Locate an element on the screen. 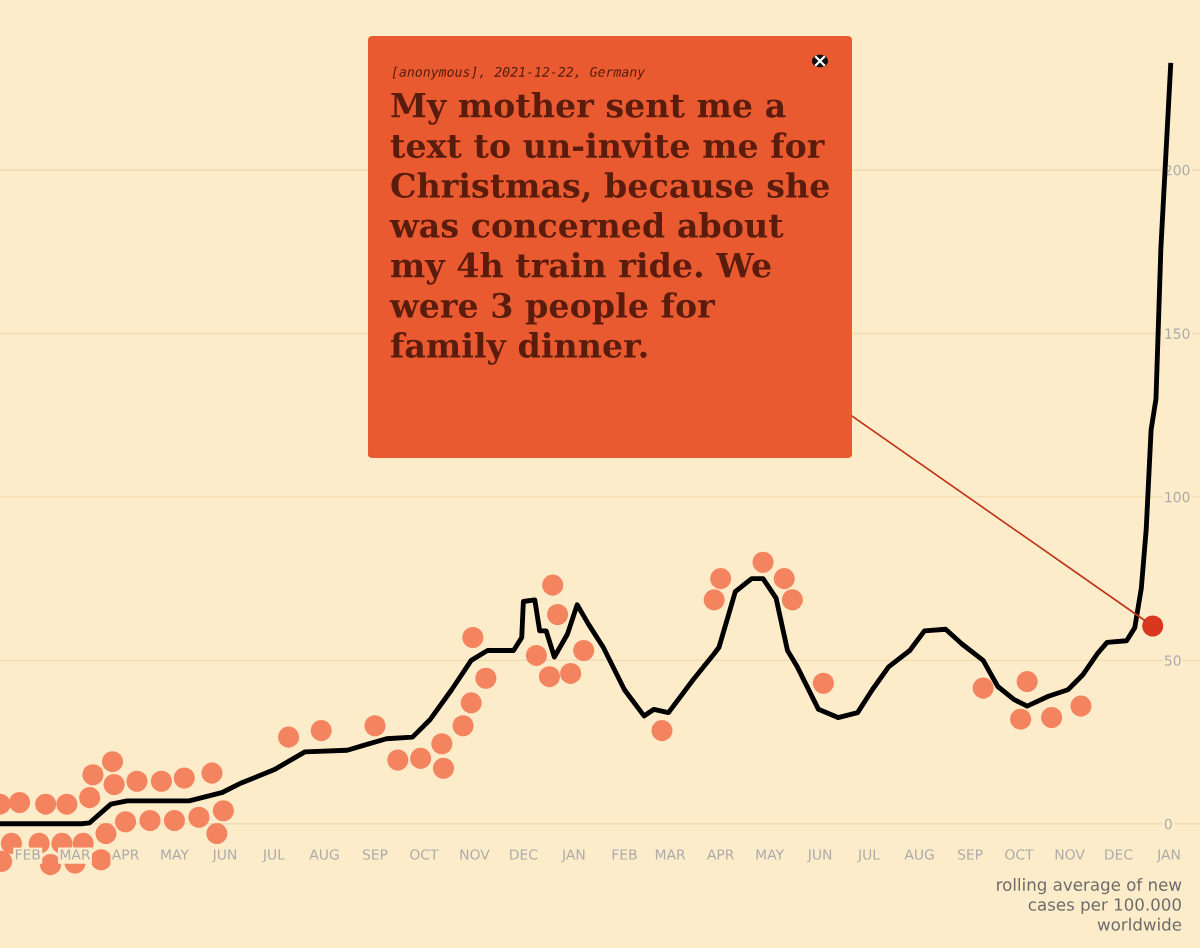 The image size is (1200, 948). y-tick-label: 0 is located at coordinates (1168, 824).